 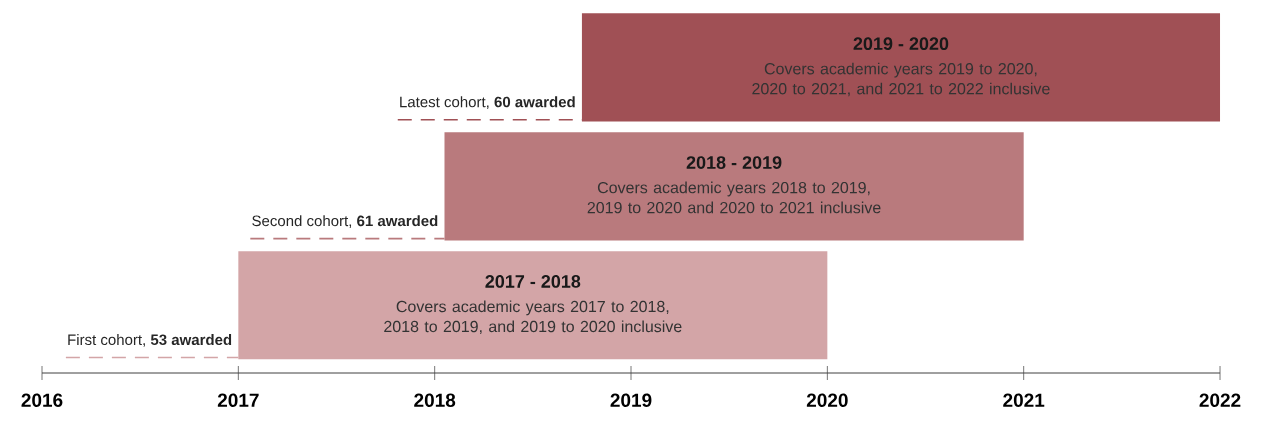 I want to click on x-tick-label: 2016, so click(x=42, y=400).